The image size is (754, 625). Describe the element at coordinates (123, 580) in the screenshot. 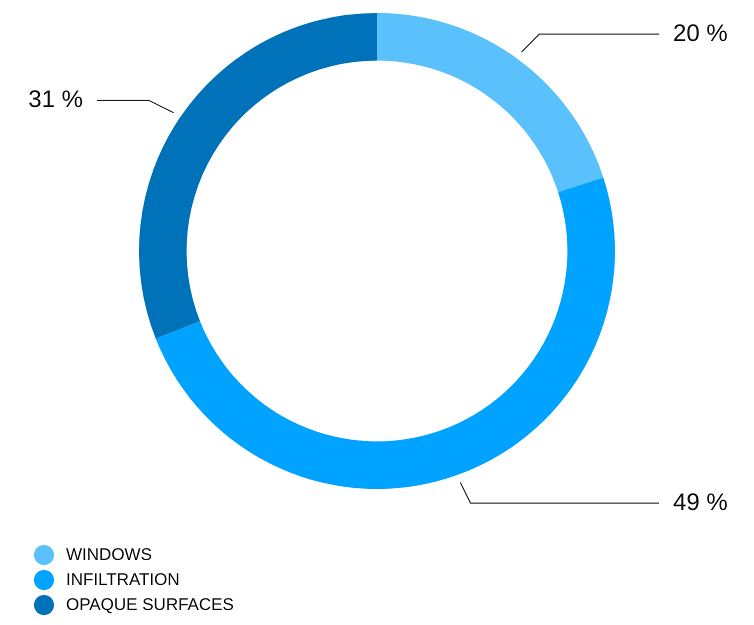

I see `legend-label: INFILTRATION` at that location.